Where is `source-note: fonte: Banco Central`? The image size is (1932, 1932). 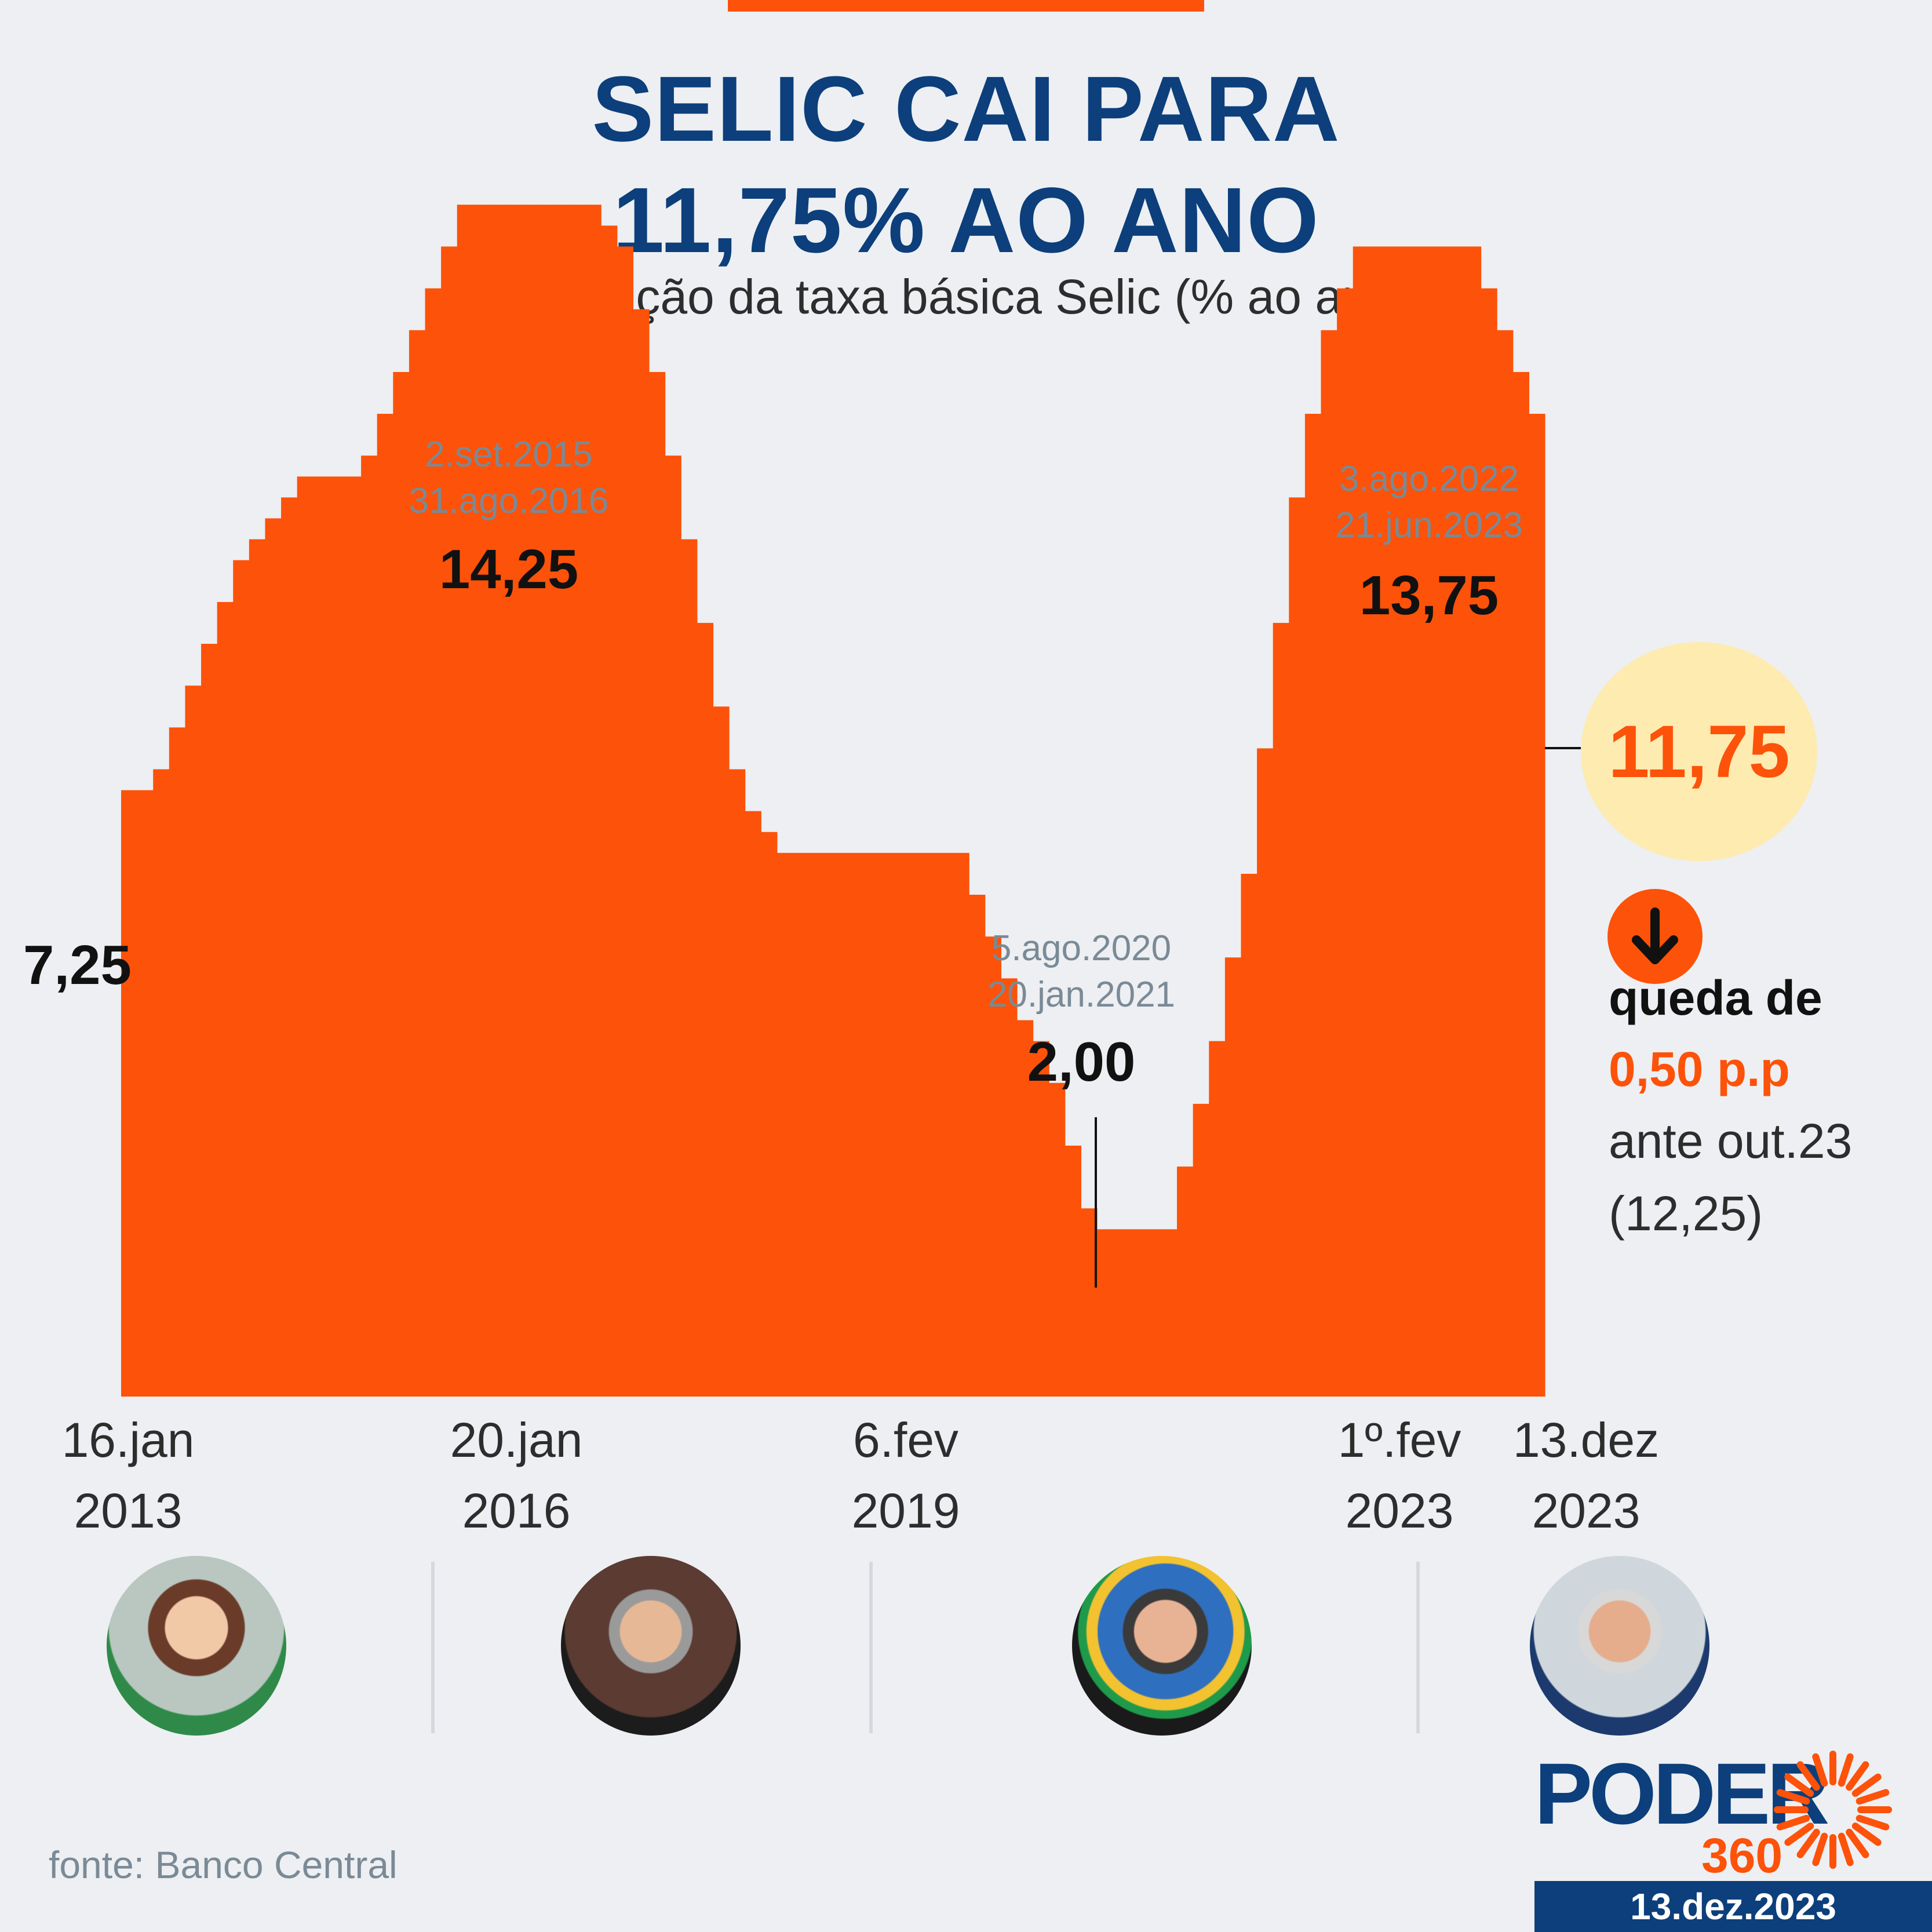 source-note: fonte: Banco Central is located at coordinates (224, 1864).